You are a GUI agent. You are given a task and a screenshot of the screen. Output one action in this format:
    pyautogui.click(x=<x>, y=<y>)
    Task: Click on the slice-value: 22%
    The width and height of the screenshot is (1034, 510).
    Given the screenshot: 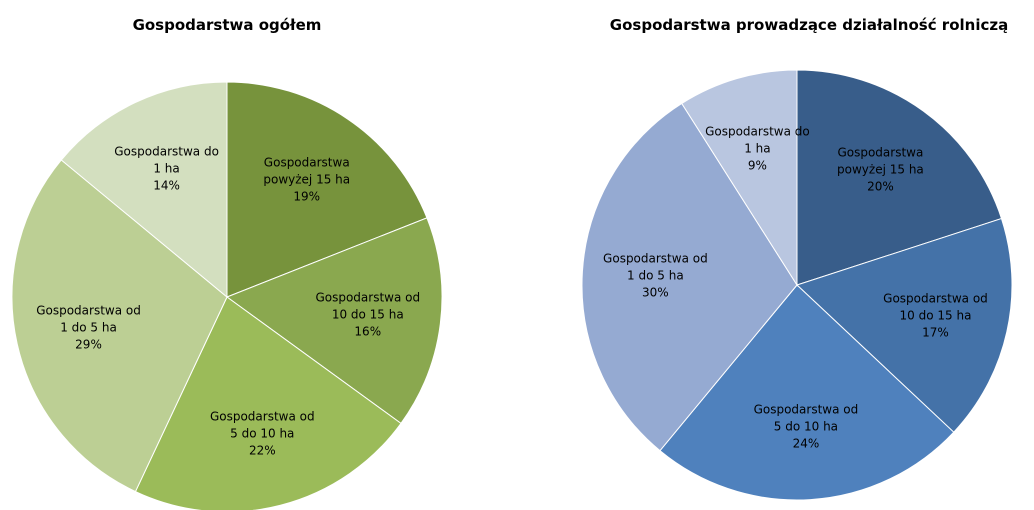 What is the action you would take?
    pyautogui.click(x=262, y=450)
    